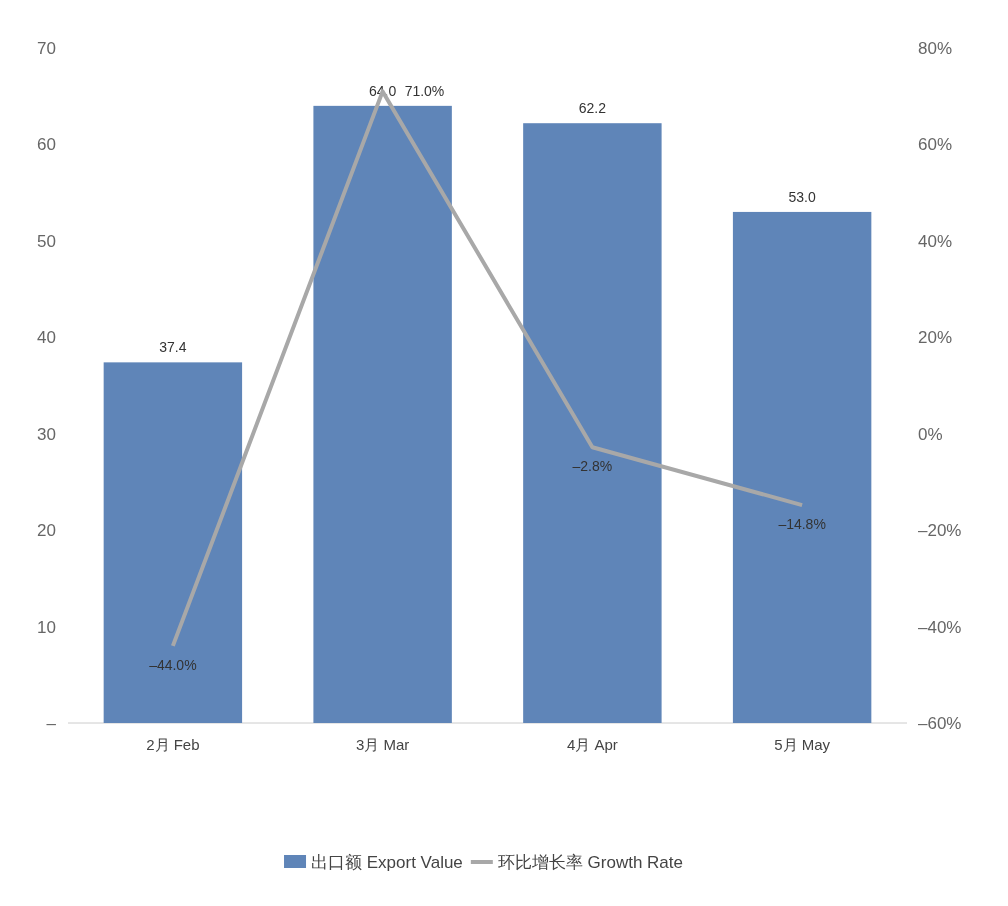 This screenshot has width=1008, height=906. Describe the element at coordinates (424, 91) in the screenshot. I see `data-label: 71.0%` at that location.